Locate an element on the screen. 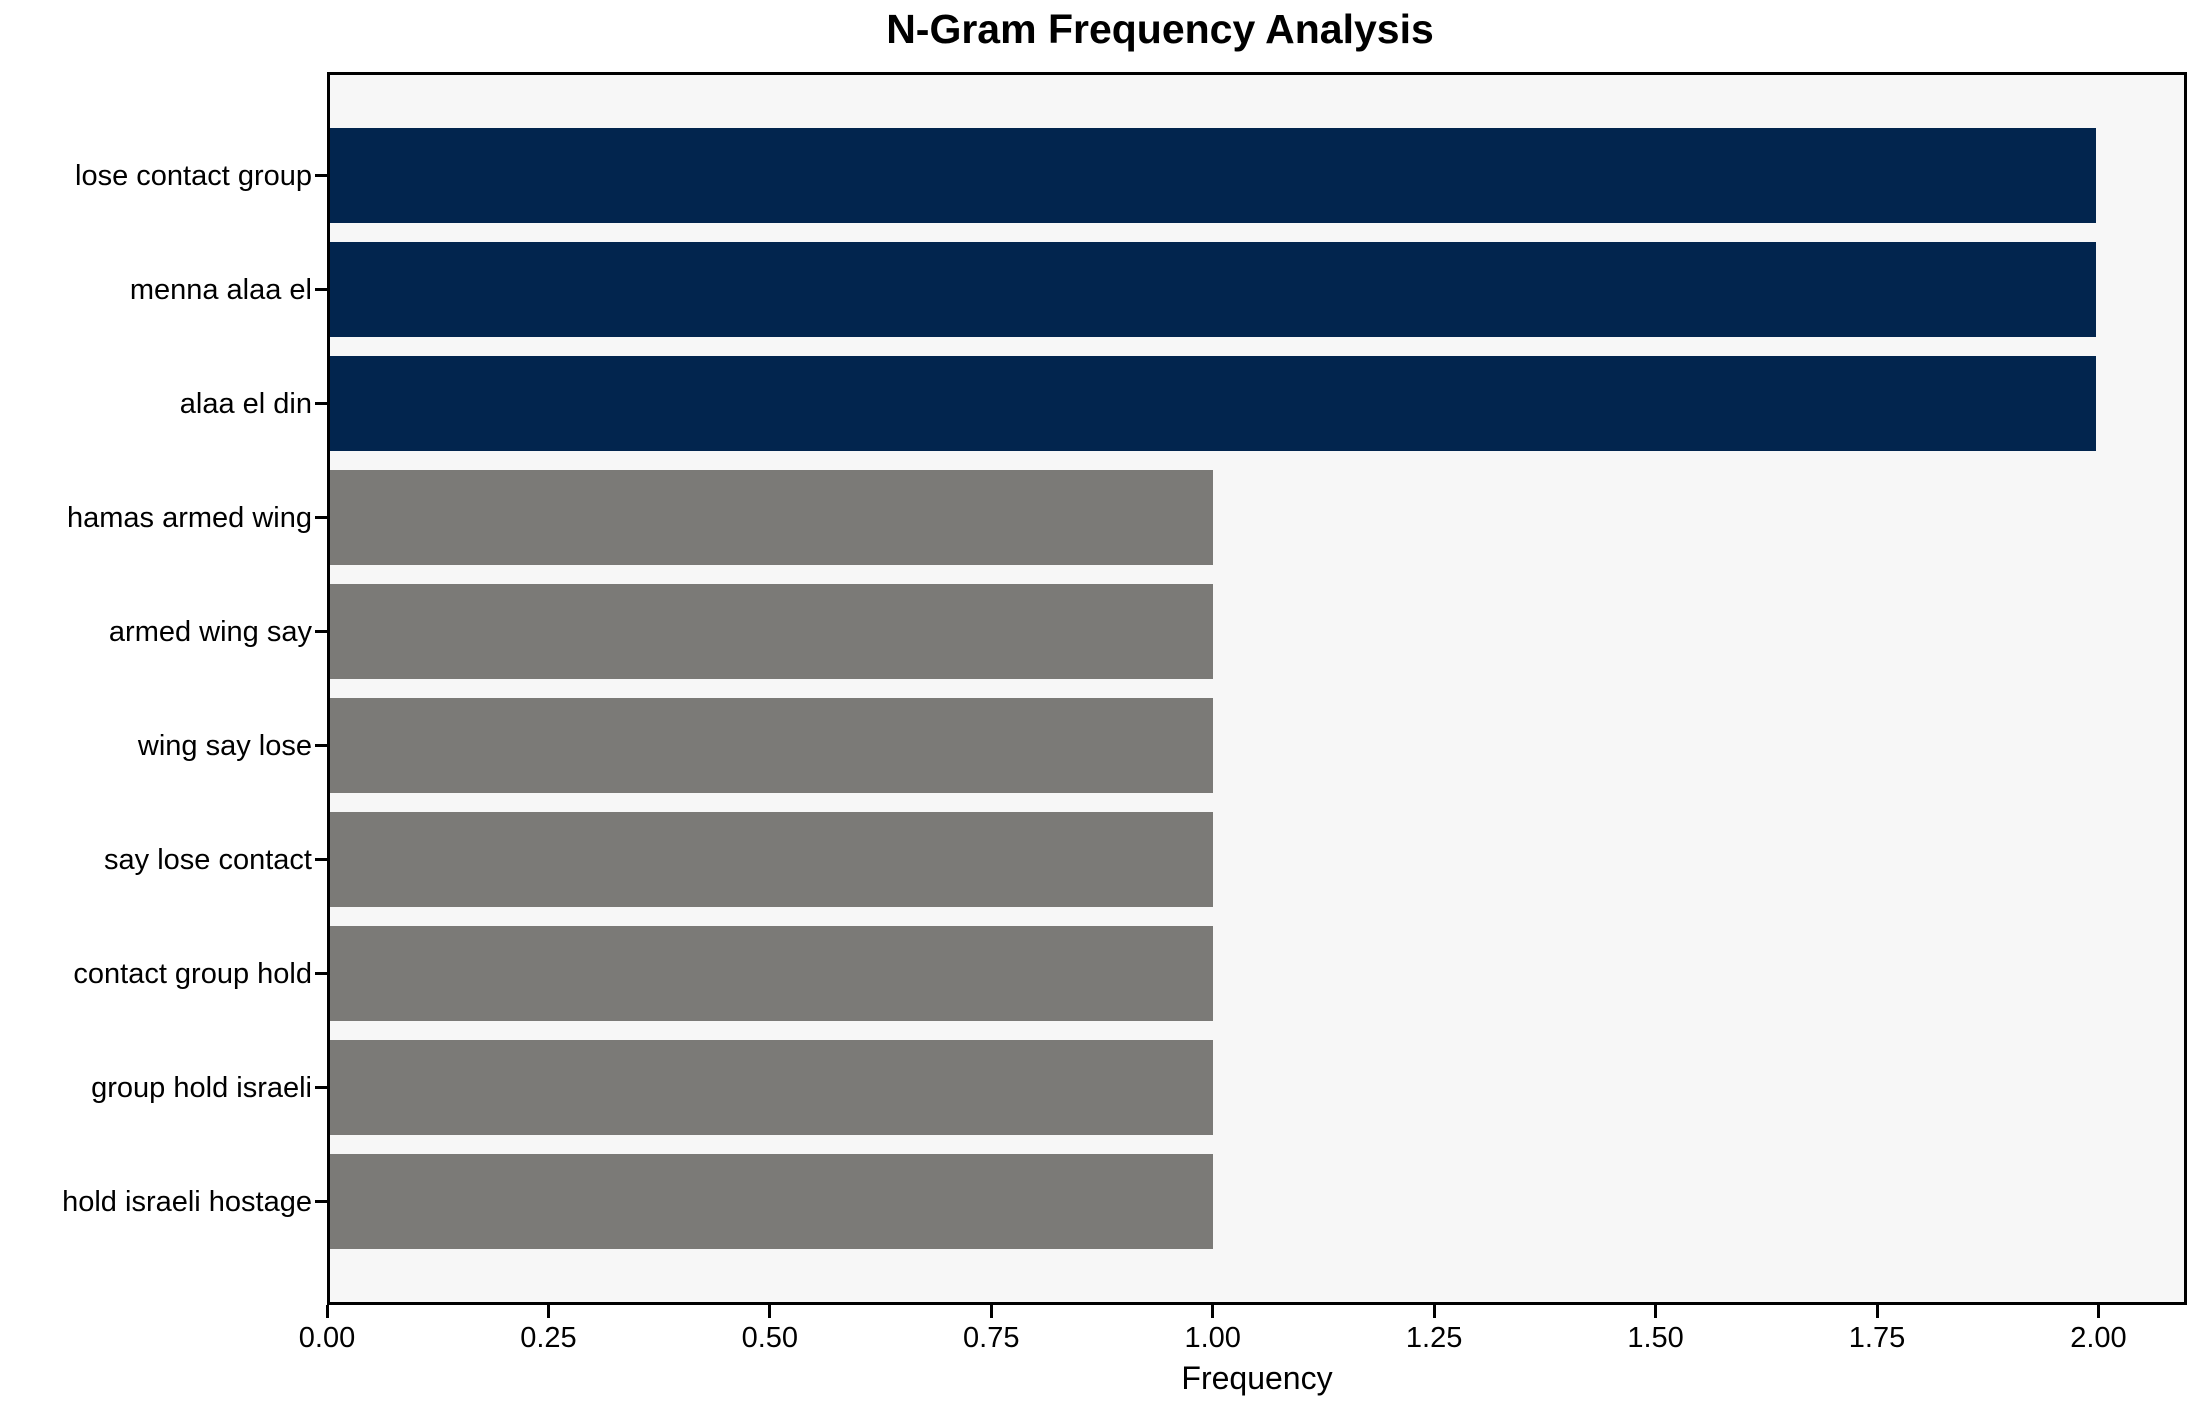  x-tick-label: 1.75 is located at coordinates (1877, 1338).